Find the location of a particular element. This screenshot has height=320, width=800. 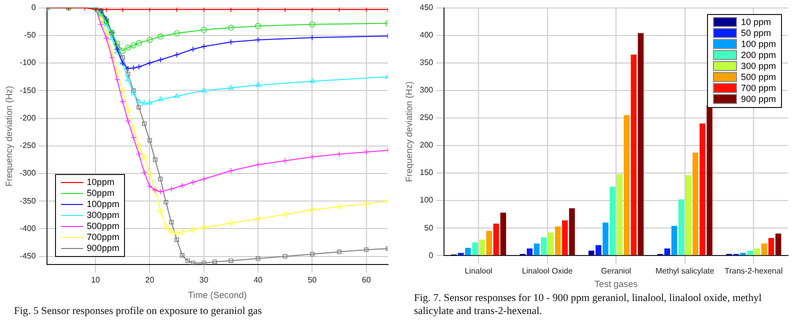

legend-label: 200 ppm is located at coordinates (758, 55).